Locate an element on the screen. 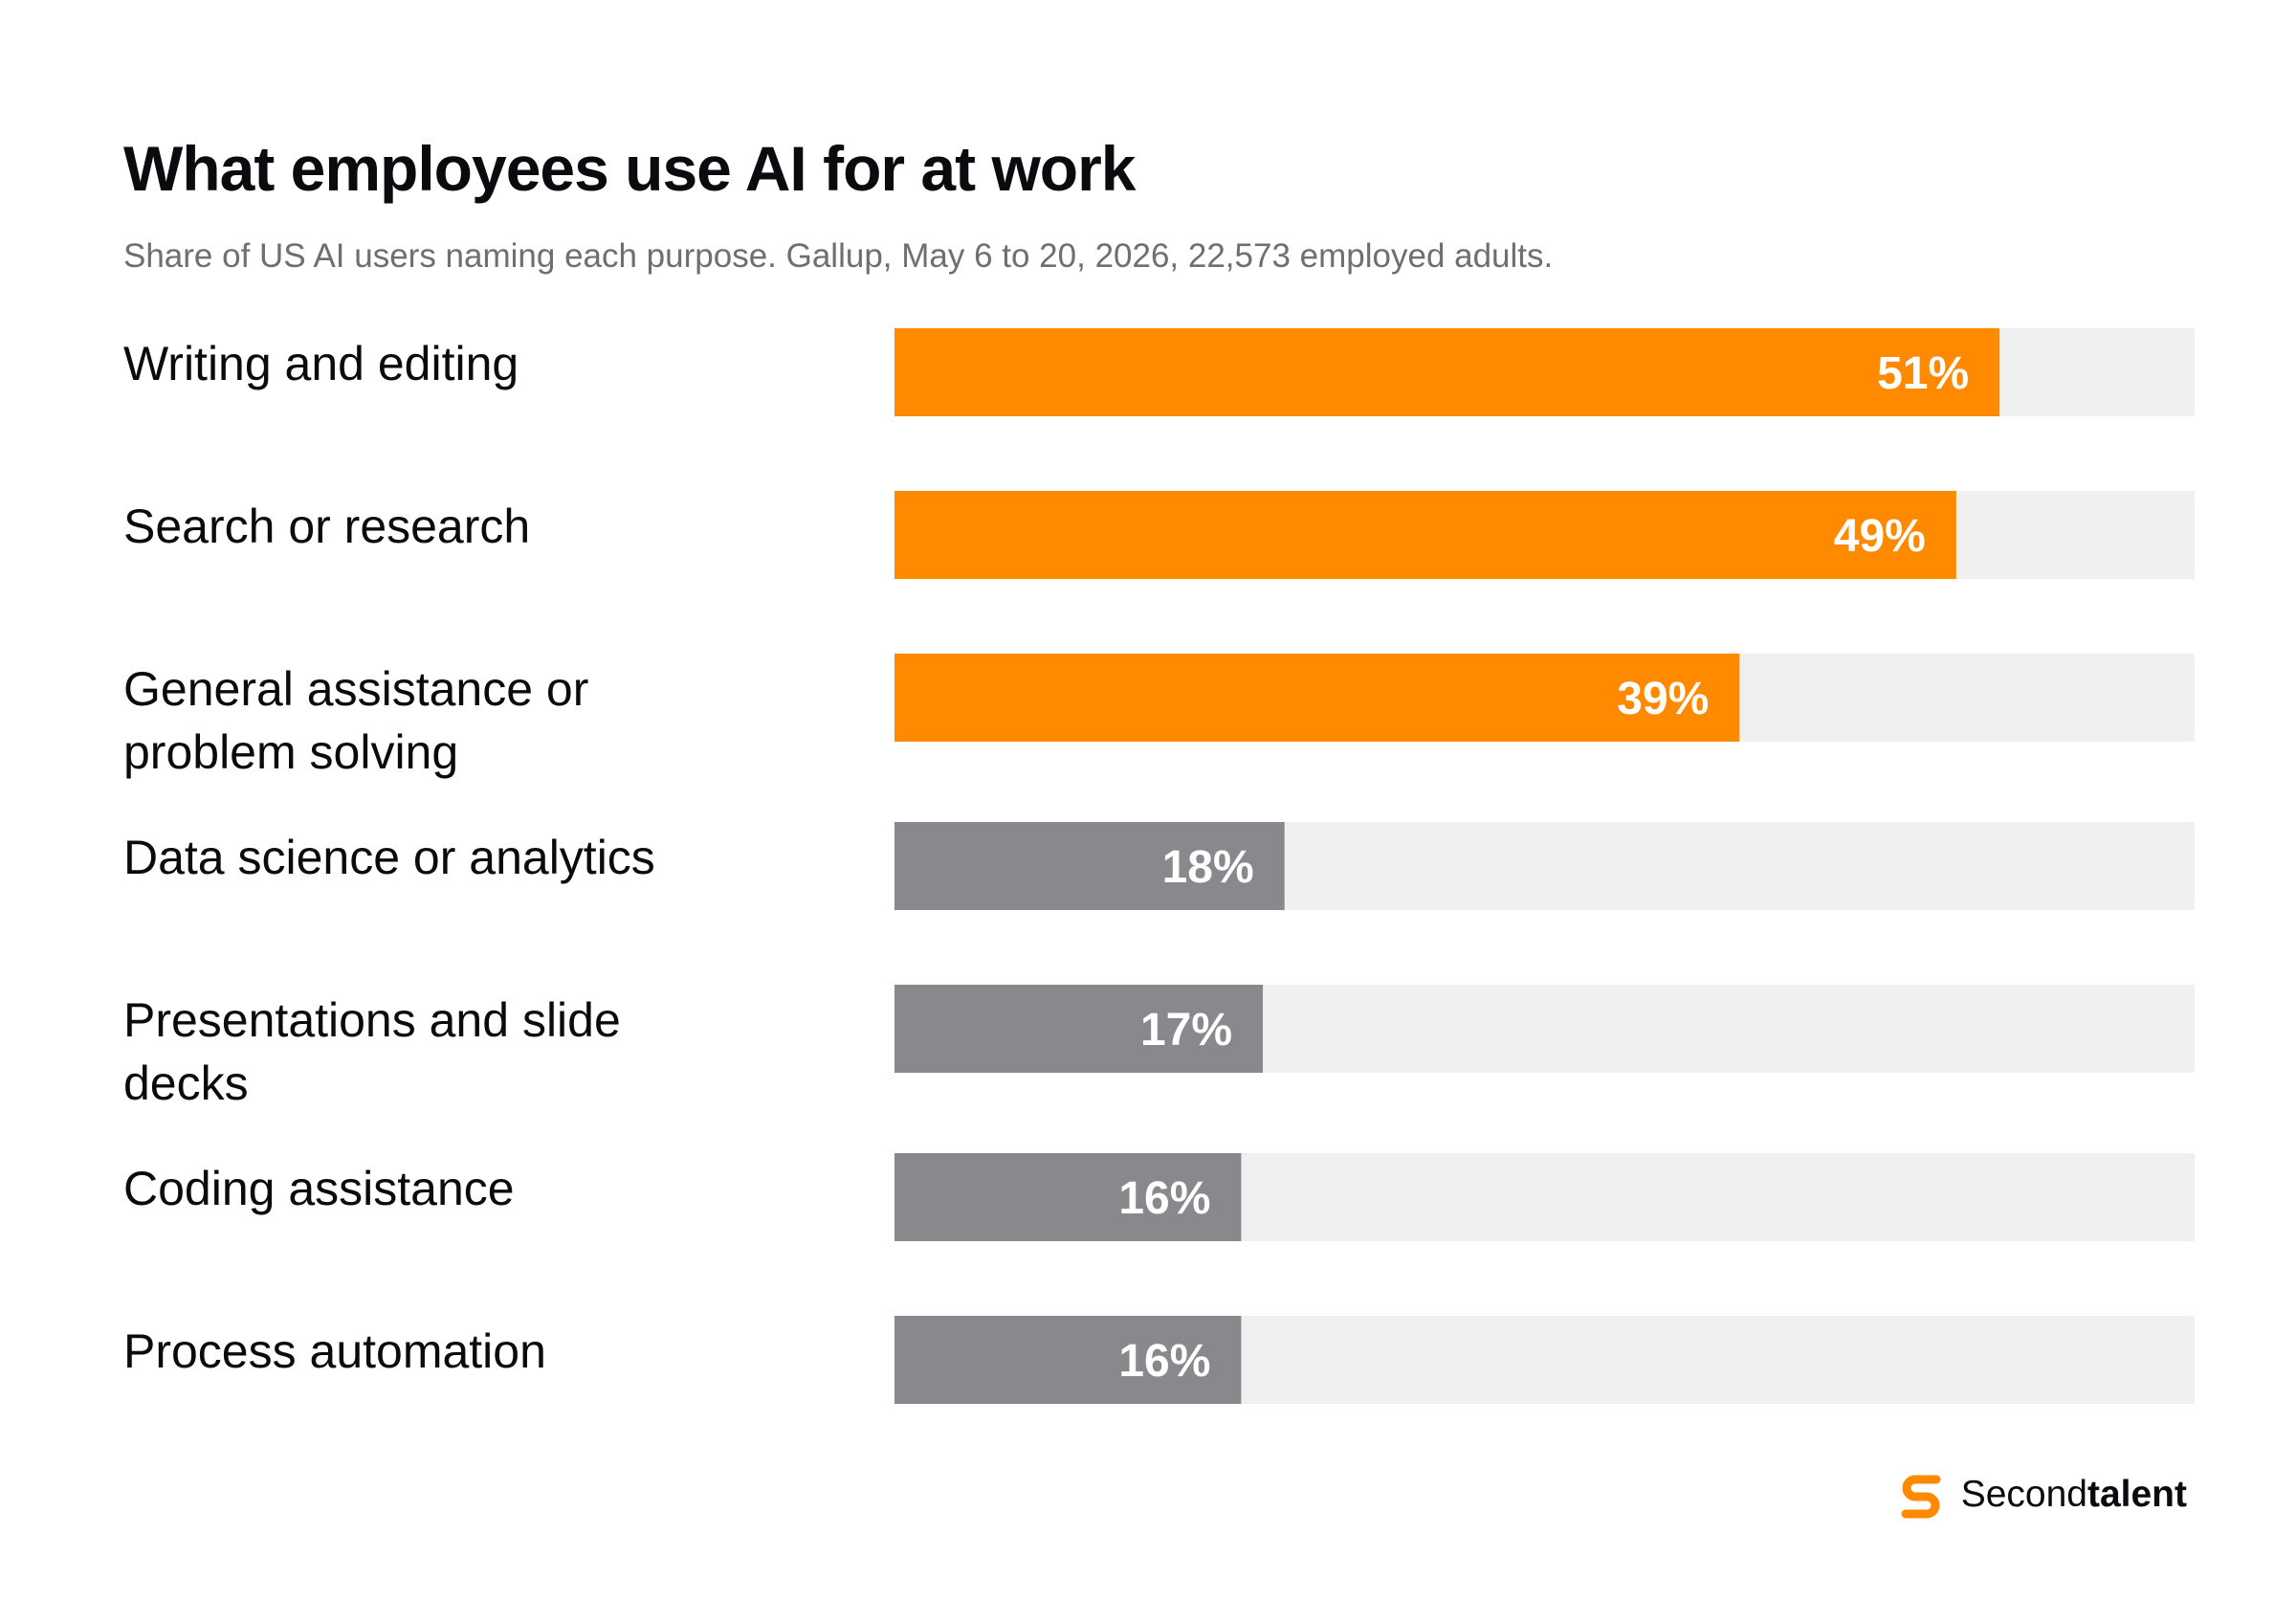 This screenshot has height=1623, width=2296. category-label-line: Process automation is located at coordinates (334, 1351).